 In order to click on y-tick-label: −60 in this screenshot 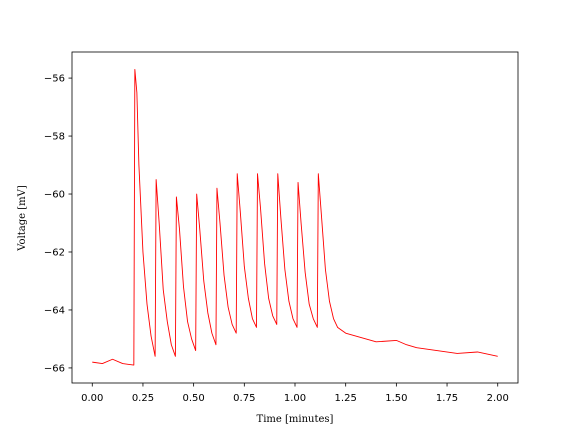, I will do `click(54, 195)`.